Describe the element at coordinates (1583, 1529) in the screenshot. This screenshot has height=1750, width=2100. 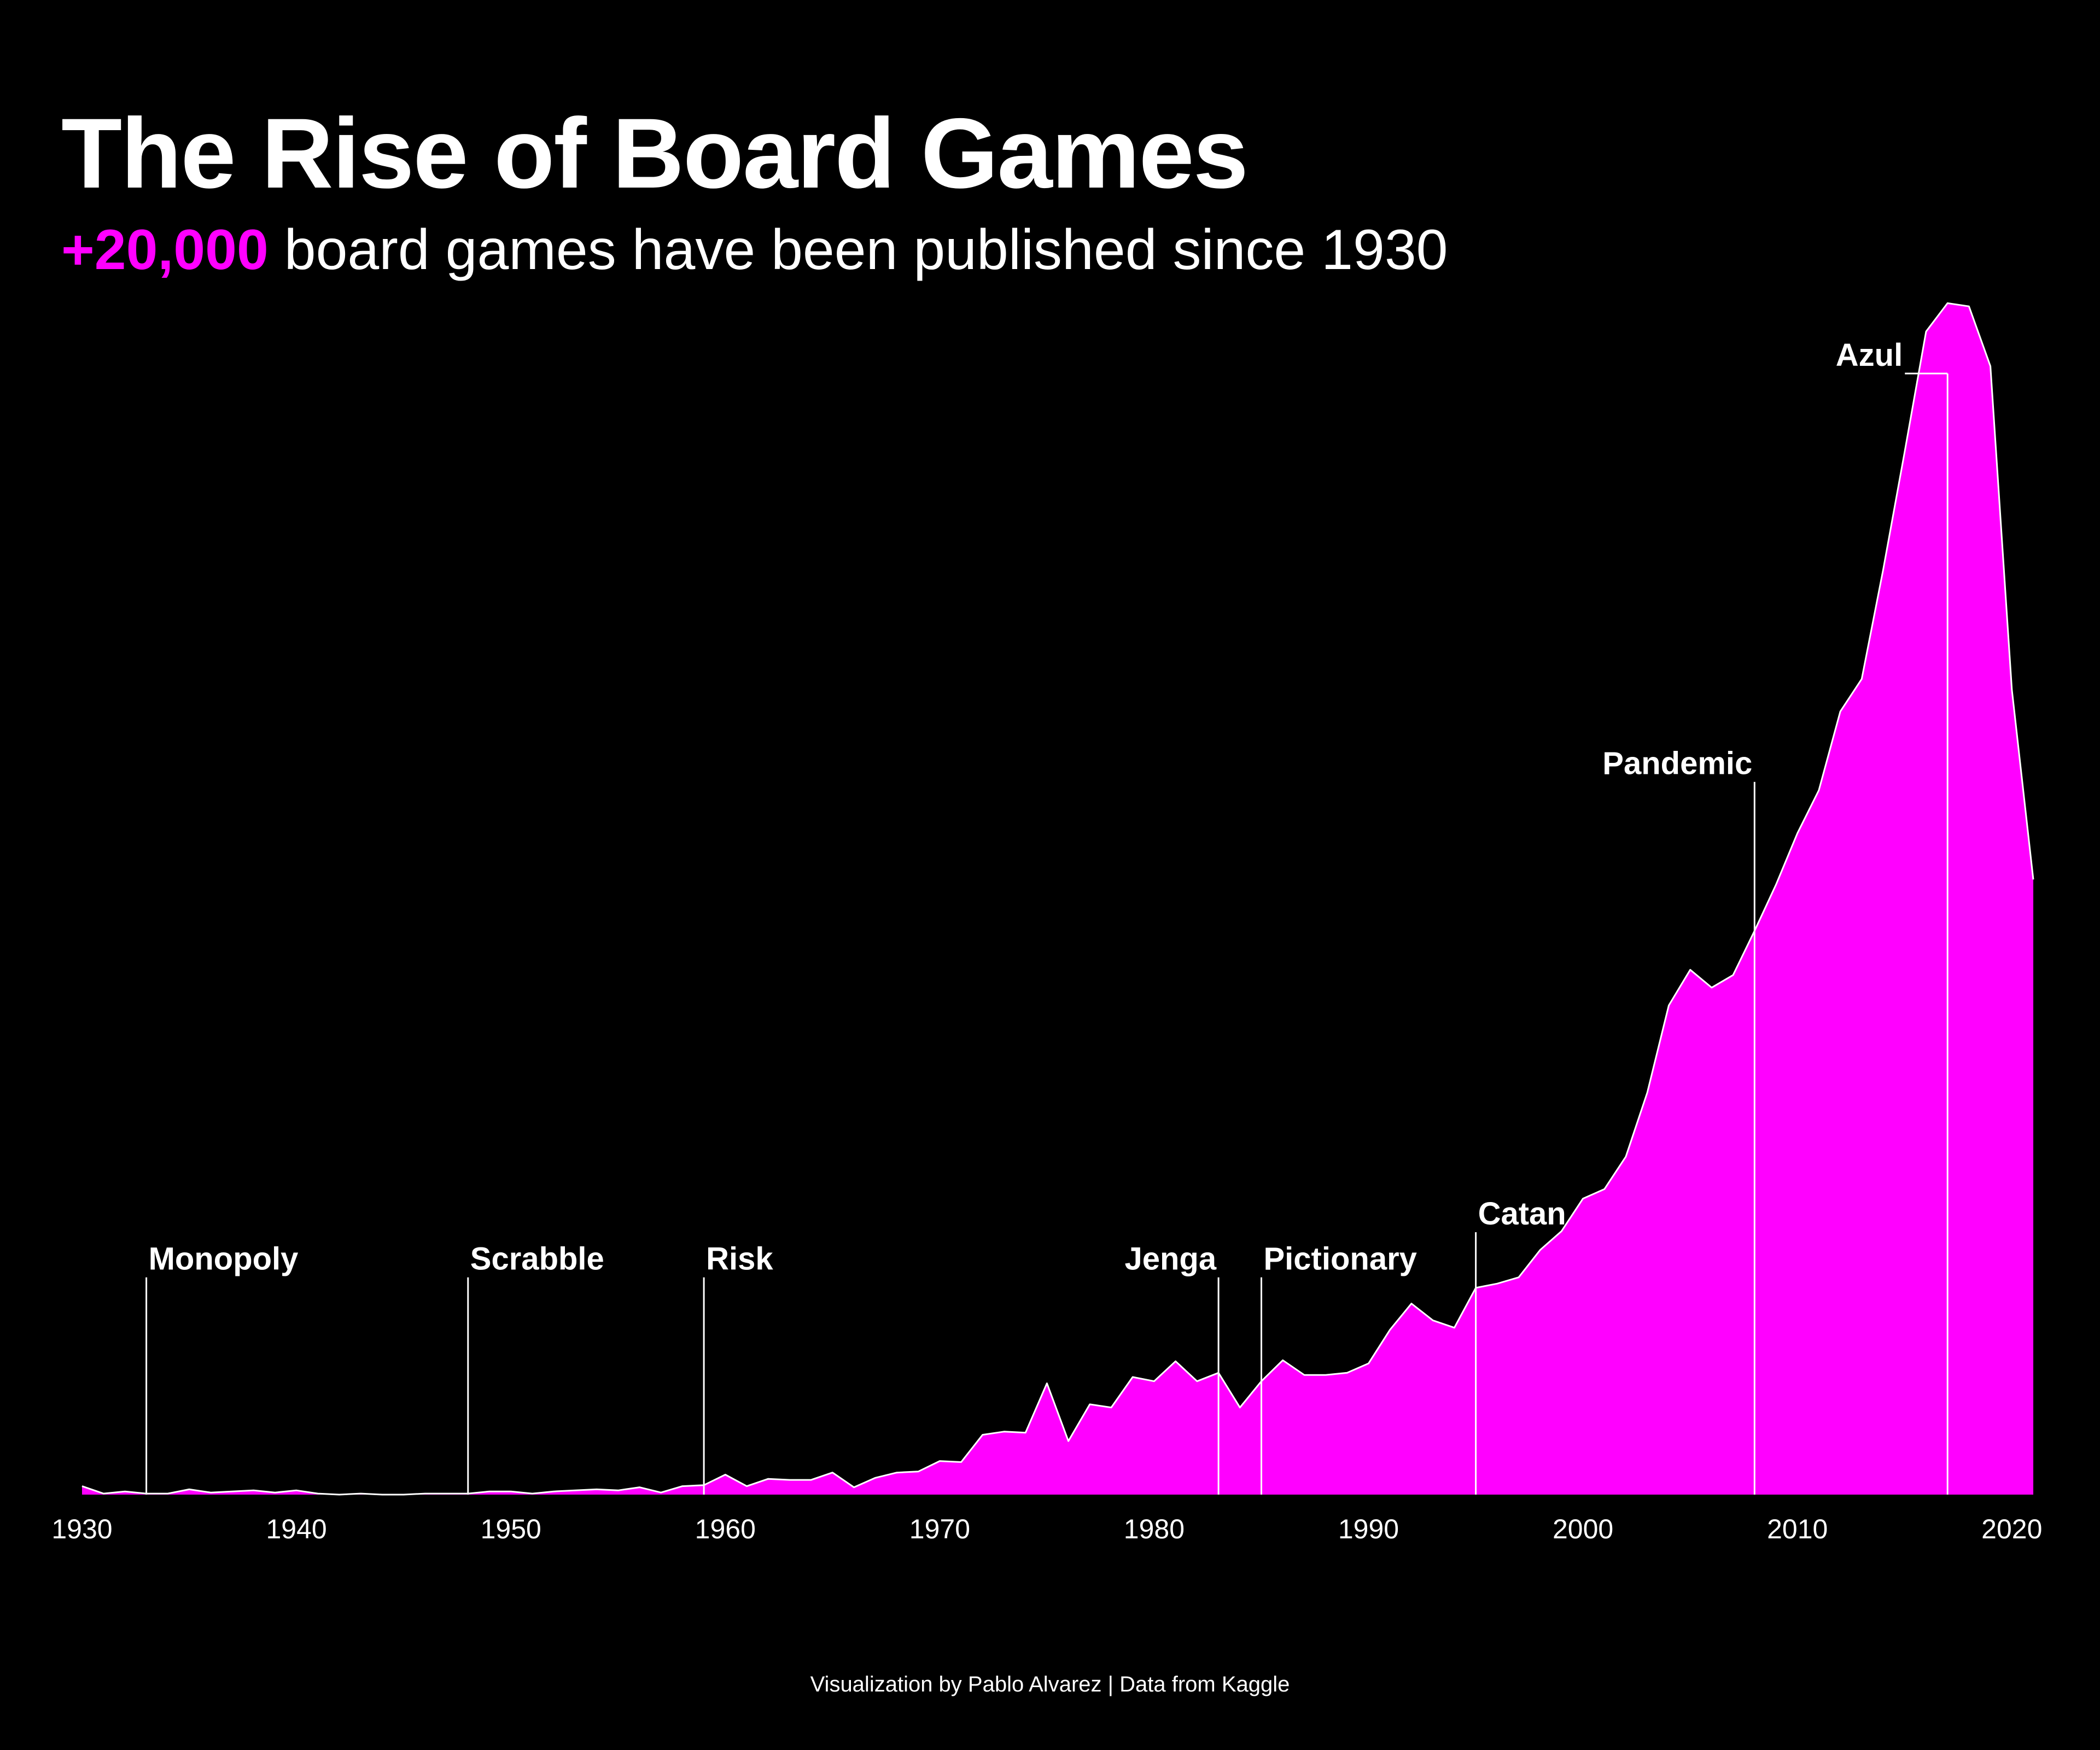
I see `x-tick-label: 2000` at that location.